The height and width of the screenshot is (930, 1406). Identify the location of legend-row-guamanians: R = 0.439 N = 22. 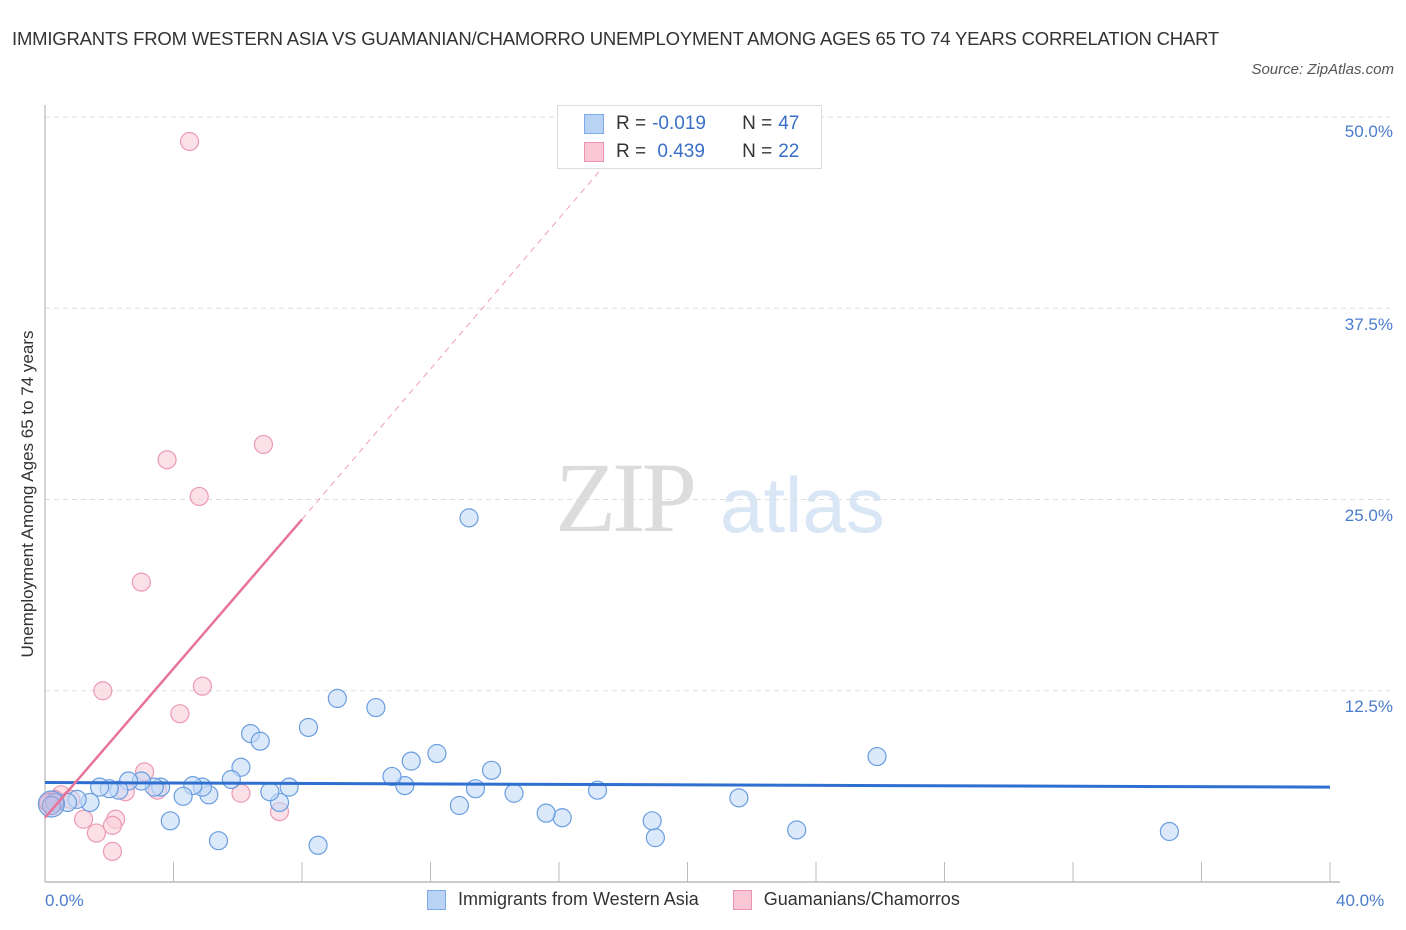
(691, 152).